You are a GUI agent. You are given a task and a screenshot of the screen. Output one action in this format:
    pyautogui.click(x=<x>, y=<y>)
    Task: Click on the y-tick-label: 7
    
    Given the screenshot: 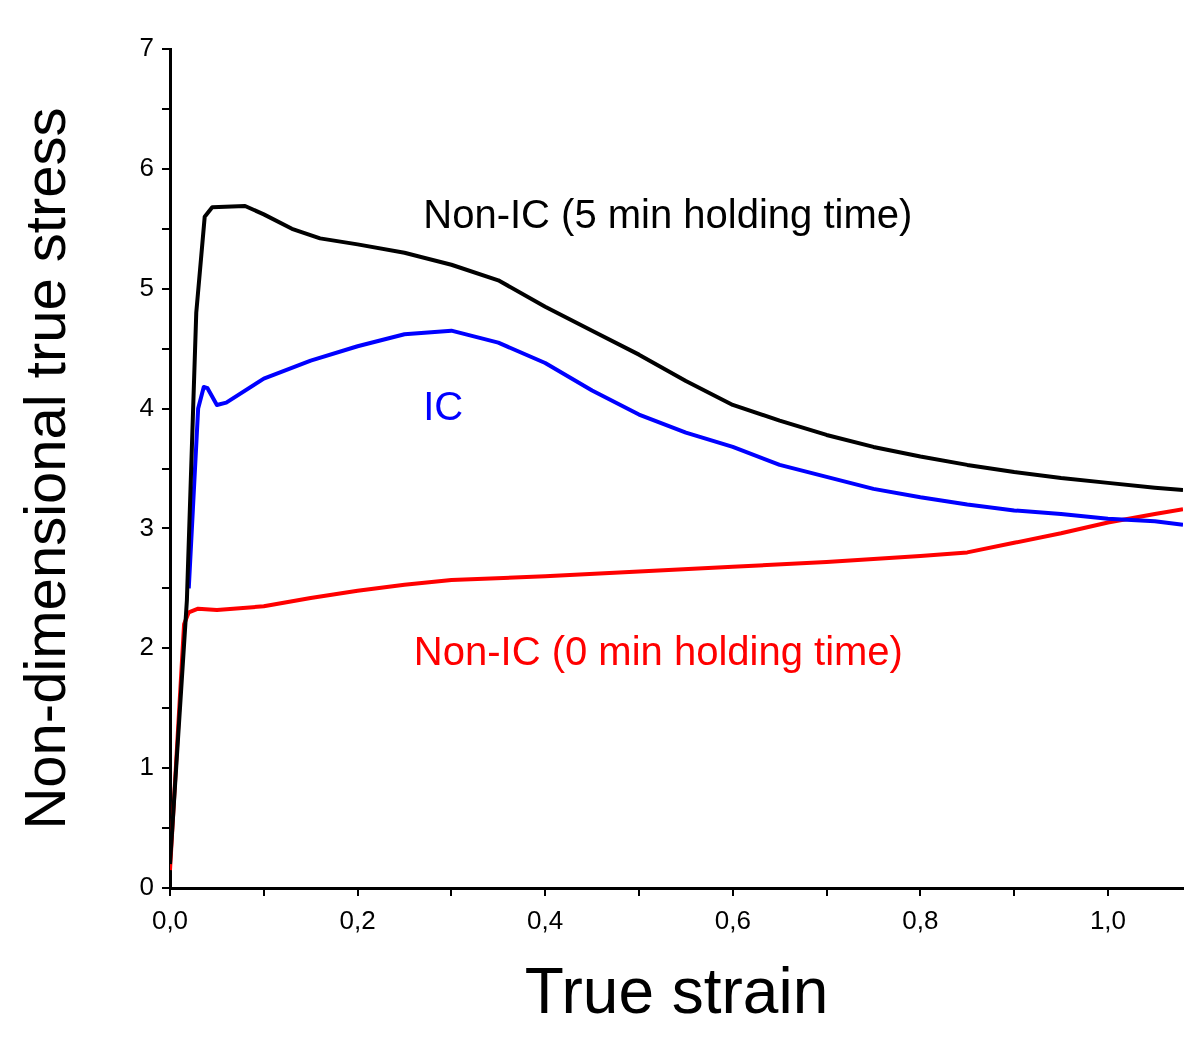 What is the action you would take?
    pyautogui.click(x=146, y=47)
    